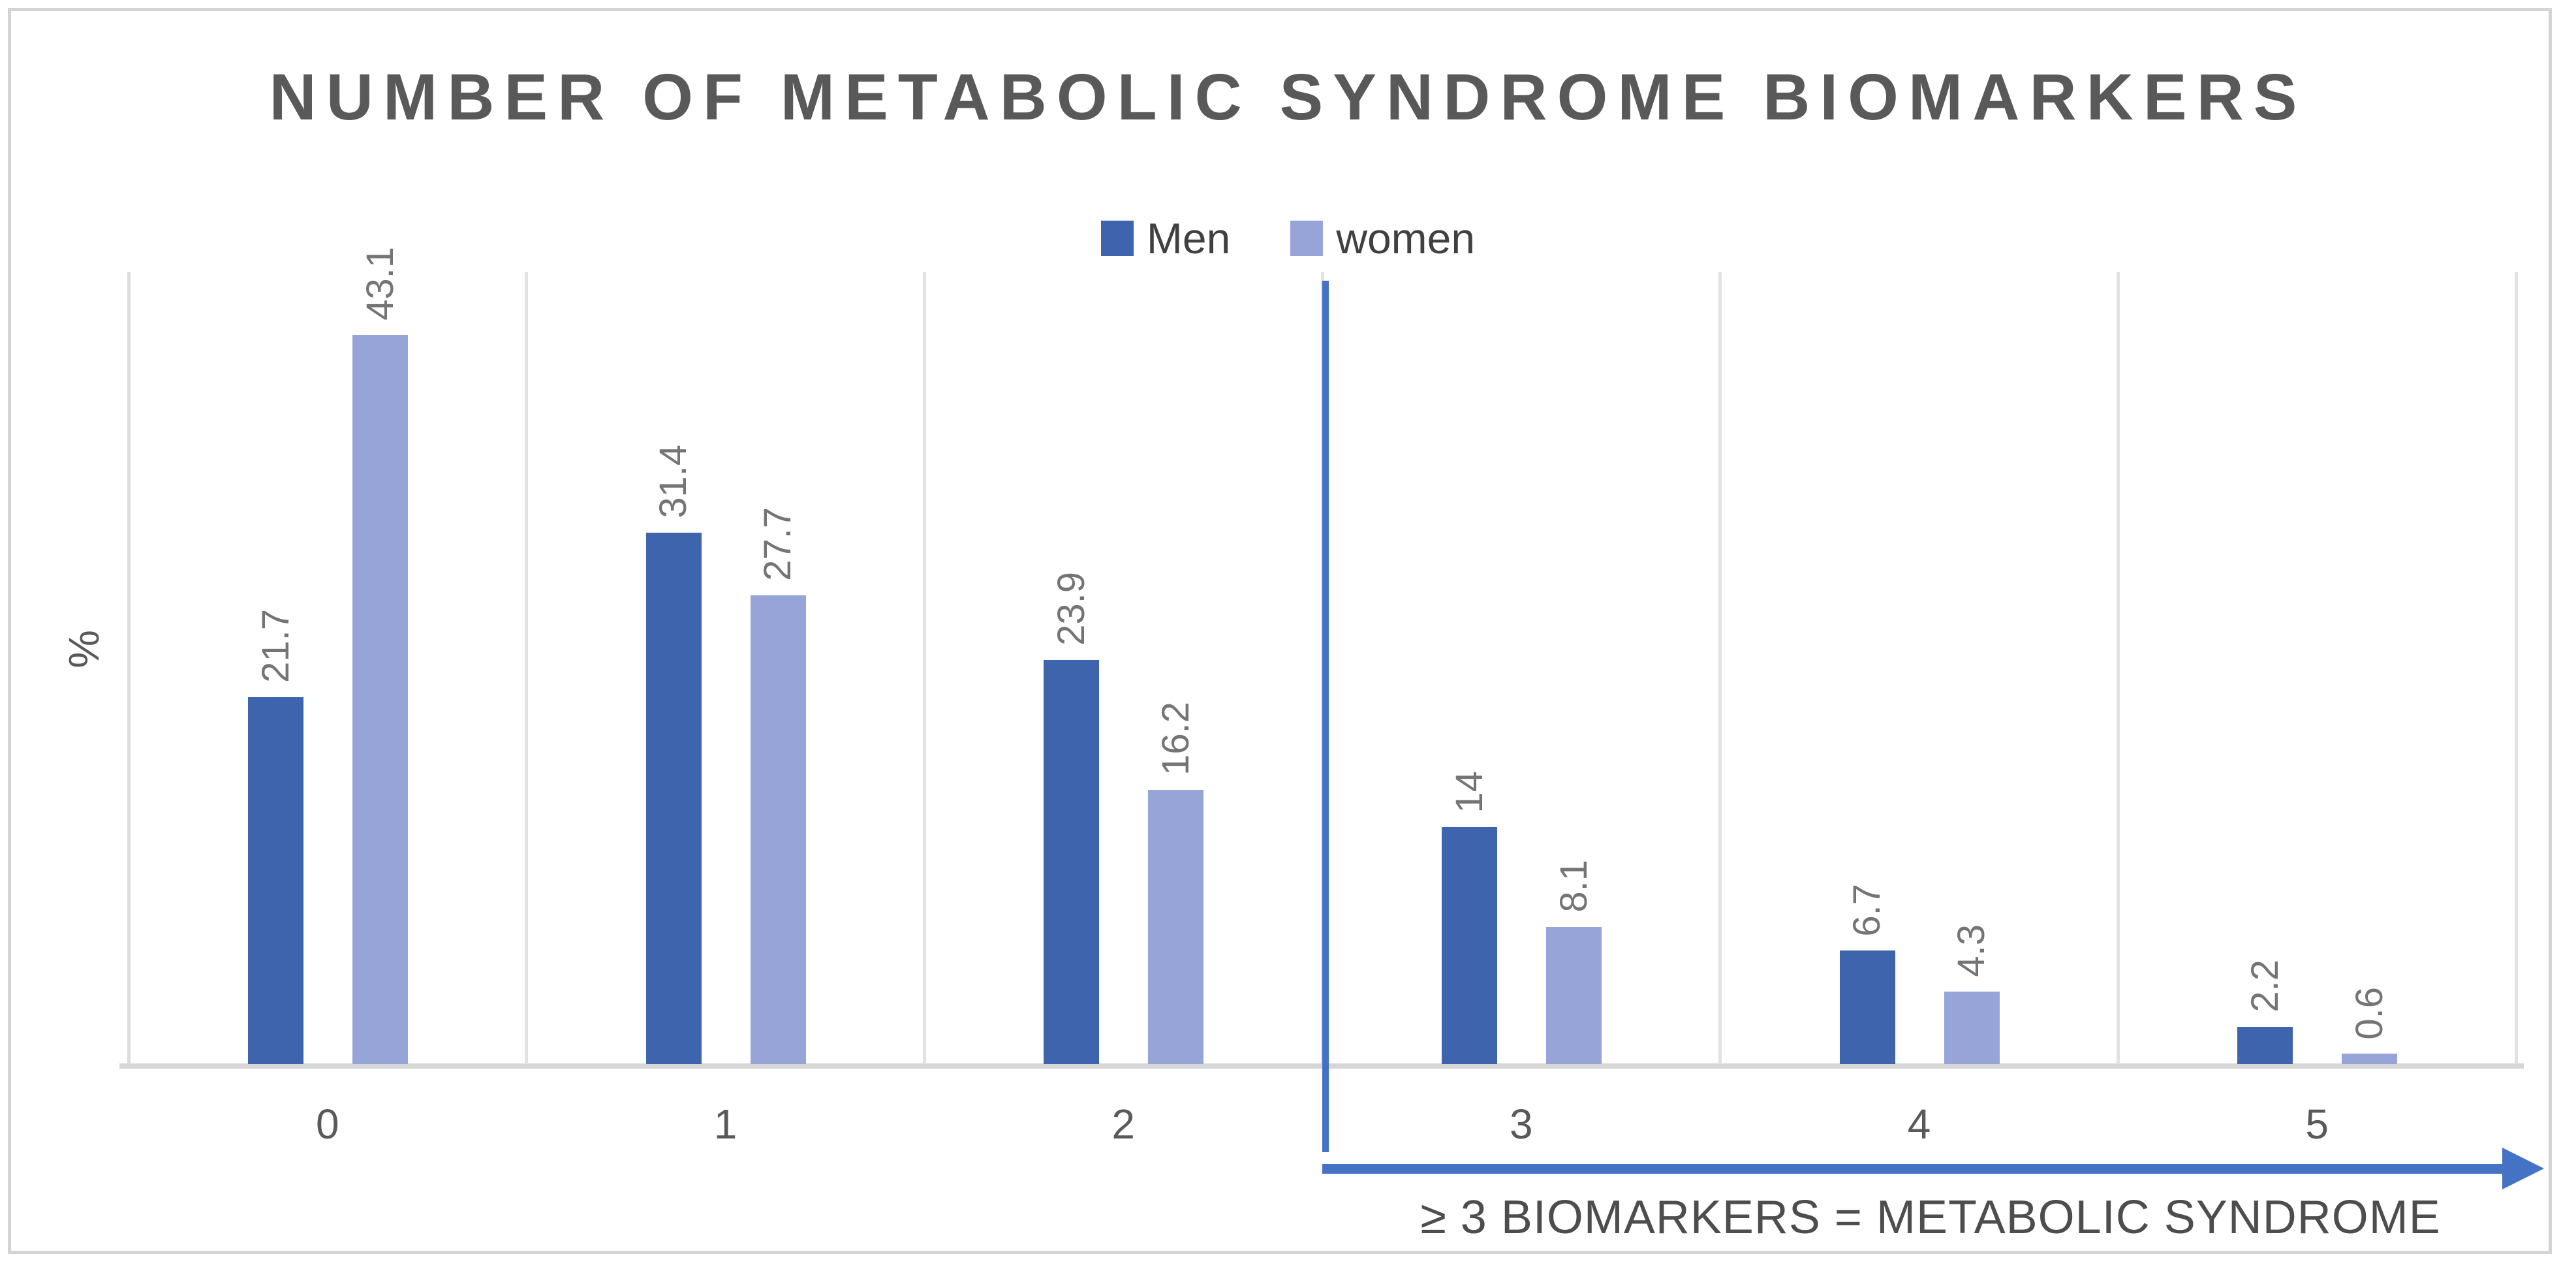 The width and height of the screenshot is (2576, 1271). What do you see at coordinates (1307, 238) in the screenshot?
I see `women-series-swatch-icon` at bounding box center [1307, 238].